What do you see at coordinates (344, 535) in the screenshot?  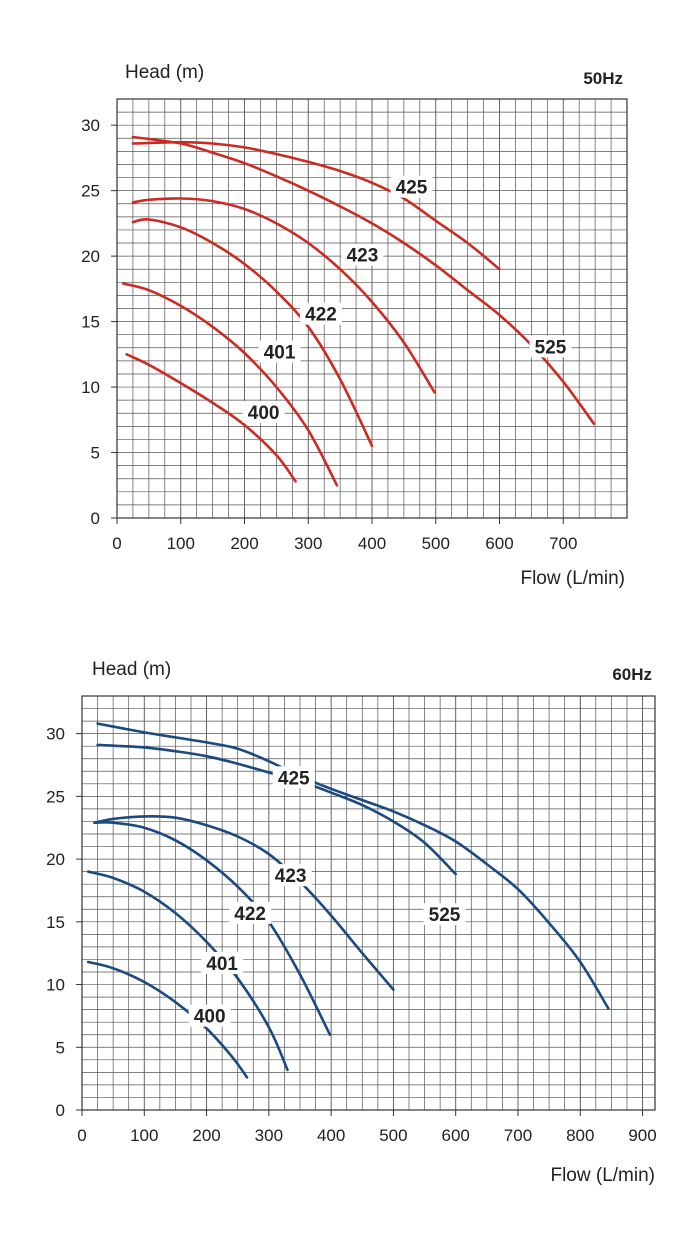 I see `x-ticks: 0 100 200 300 400 500 600 700` at bounding box center [344, 535].